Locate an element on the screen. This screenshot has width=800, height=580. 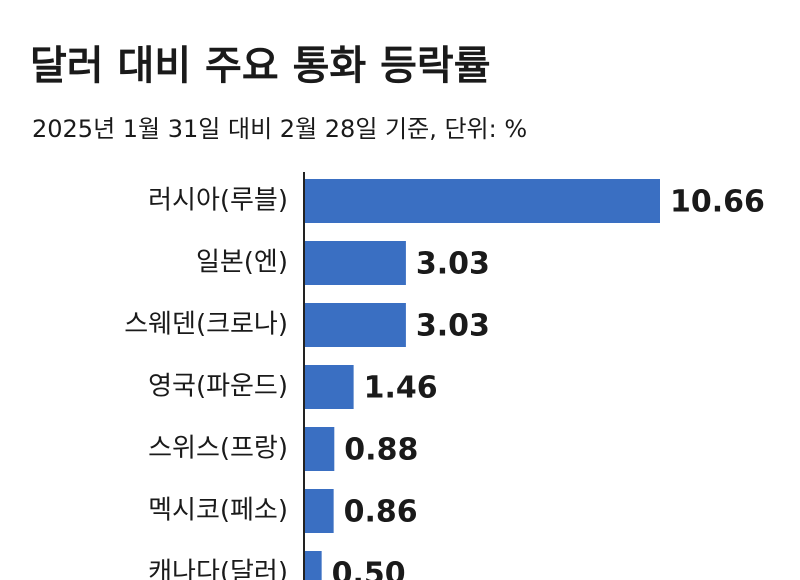
value-label: 0.50 is located at coordinates (369, 568).